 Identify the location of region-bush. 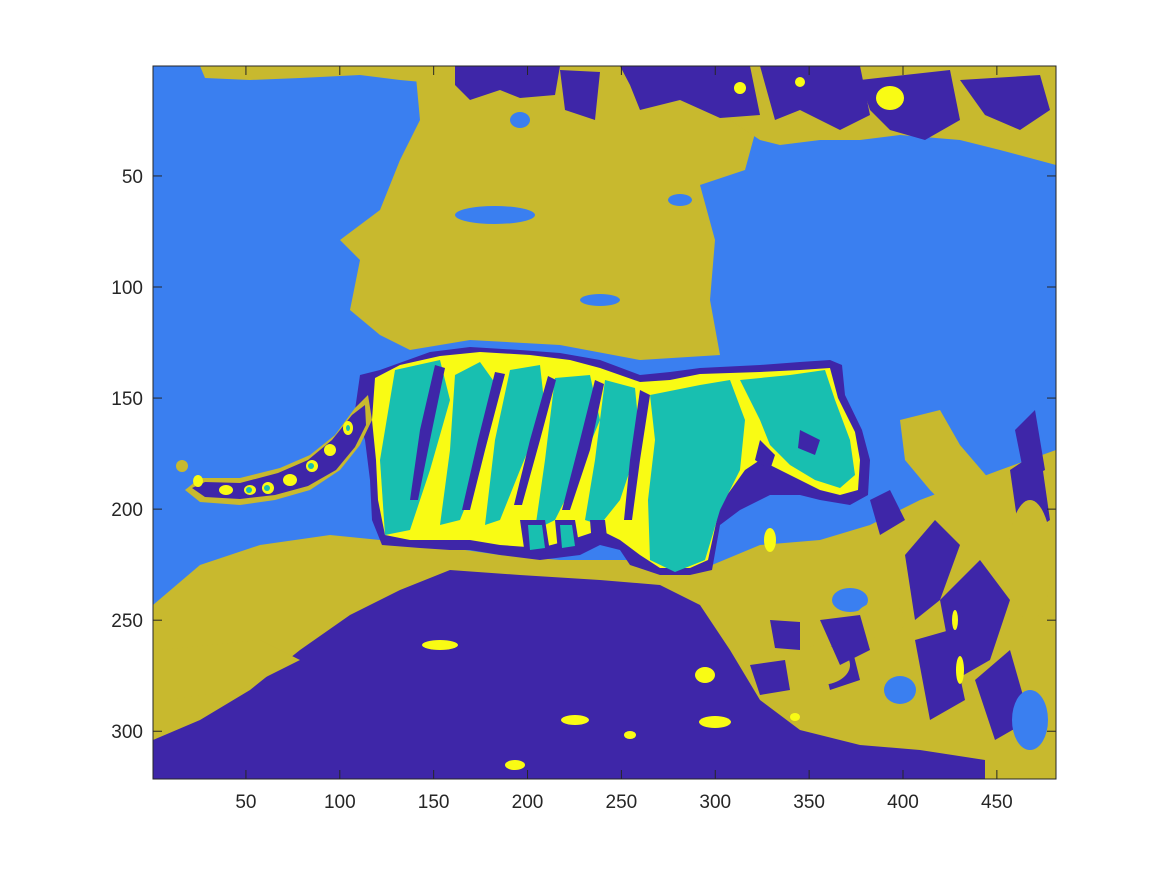
(900, 595).